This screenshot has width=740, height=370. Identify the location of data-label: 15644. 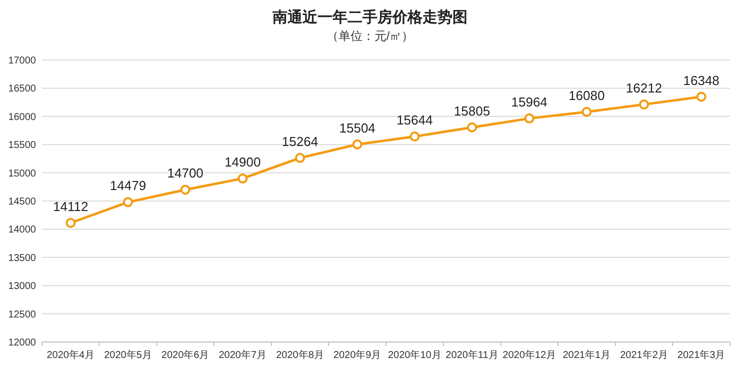
(414, 120).